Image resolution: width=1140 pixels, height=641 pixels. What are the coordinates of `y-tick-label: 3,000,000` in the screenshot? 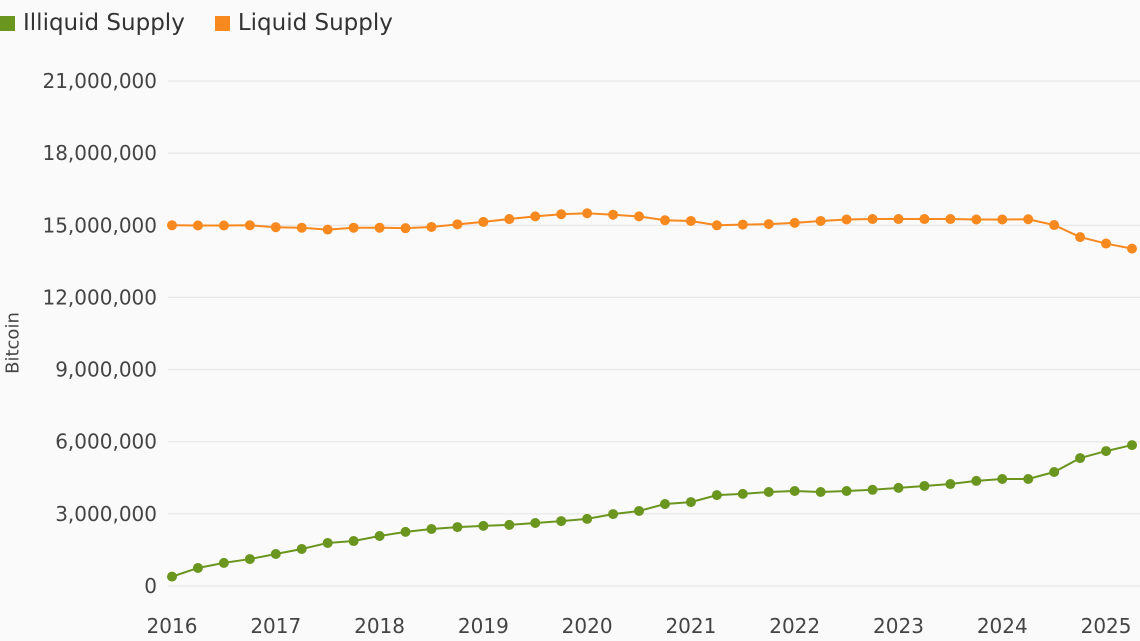 It's located at (106, 514).